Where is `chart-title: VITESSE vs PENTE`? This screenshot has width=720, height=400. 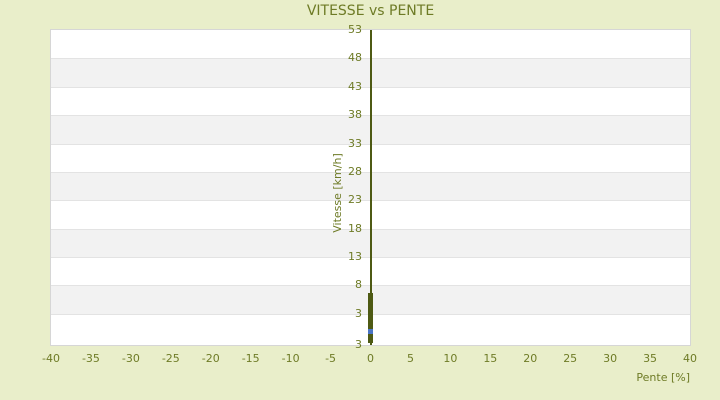 chart-title: VITESSE vs PENTE is located at coordinates (370, 11).